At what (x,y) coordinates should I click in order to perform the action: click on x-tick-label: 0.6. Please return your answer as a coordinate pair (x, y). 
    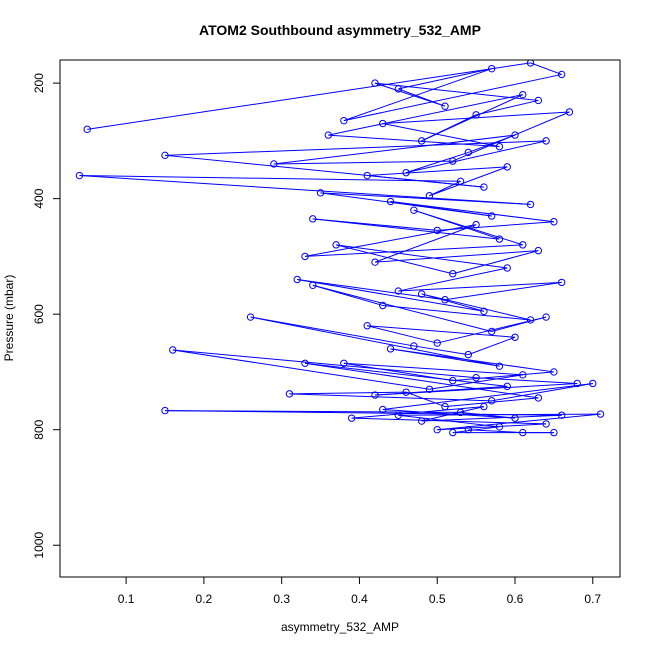
    Looking at the image, I should click on (515, 599).